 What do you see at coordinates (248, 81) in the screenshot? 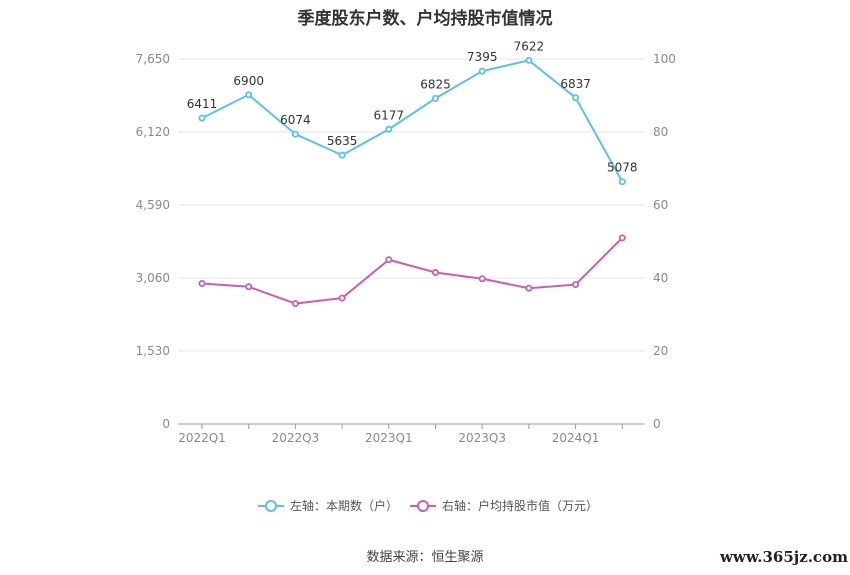
I see `data-label: 6900` at bounding box center [248, 81].